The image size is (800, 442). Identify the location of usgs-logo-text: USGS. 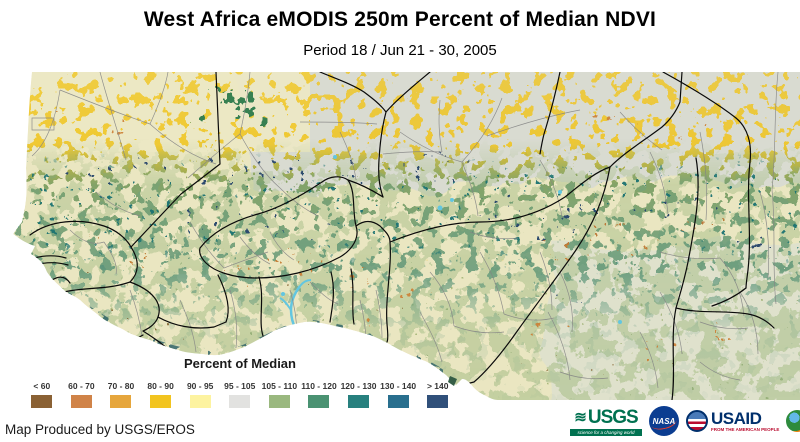
(613, 417).